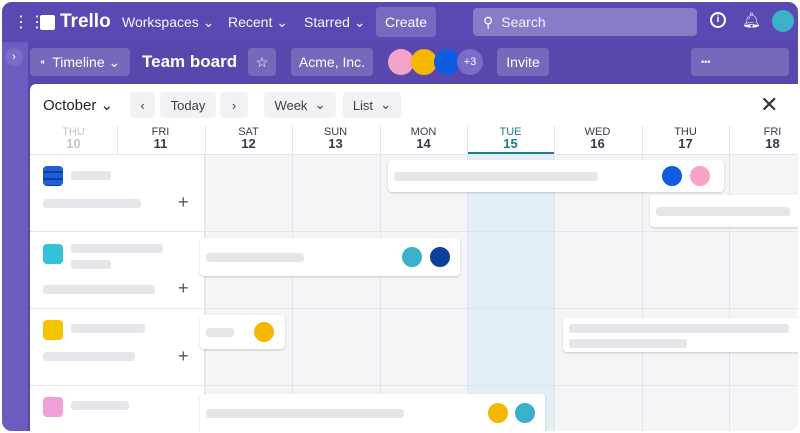 The height and width of the screenshot is (433, 800). I want to click on day-header: FRI 18, so click(763, 138).